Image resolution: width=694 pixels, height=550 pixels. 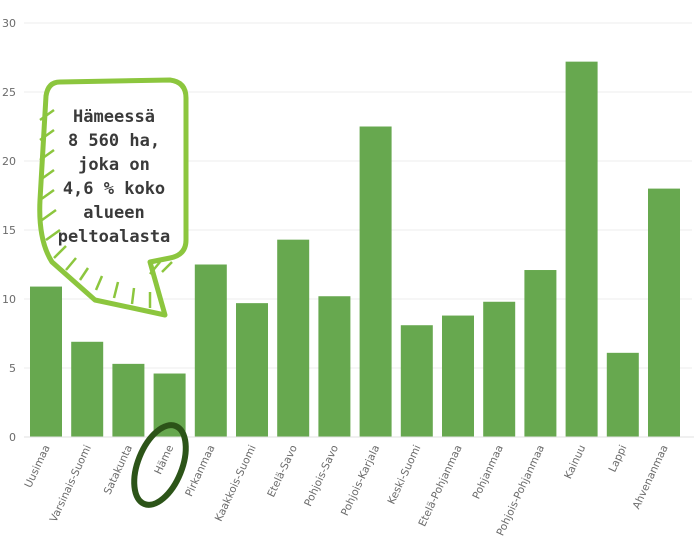 What do you see at coordinates (114, 165) in the screenshot?
I see `bubble-line-3: joka on` at bounding box center [114, 165].